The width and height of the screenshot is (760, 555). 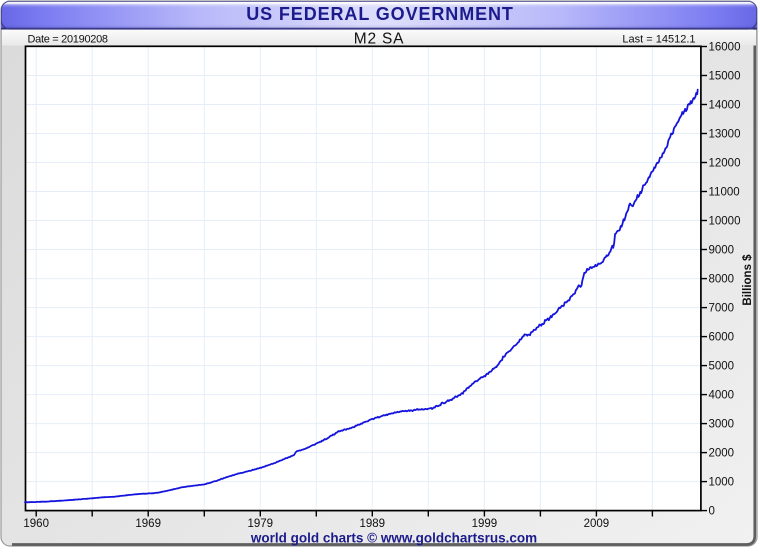 I want to click on svg-text: 1979, so click(x=261, y=524).